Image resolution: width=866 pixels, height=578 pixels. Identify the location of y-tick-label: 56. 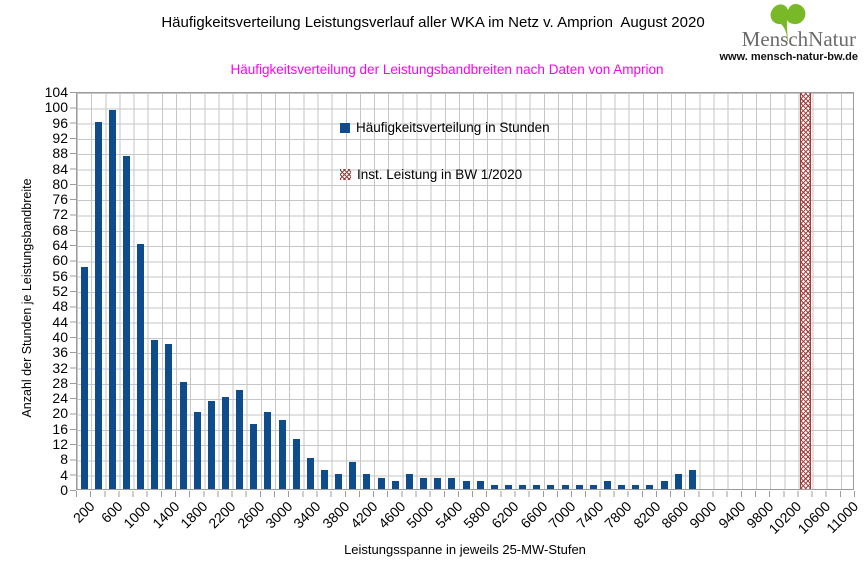
(60, 275).